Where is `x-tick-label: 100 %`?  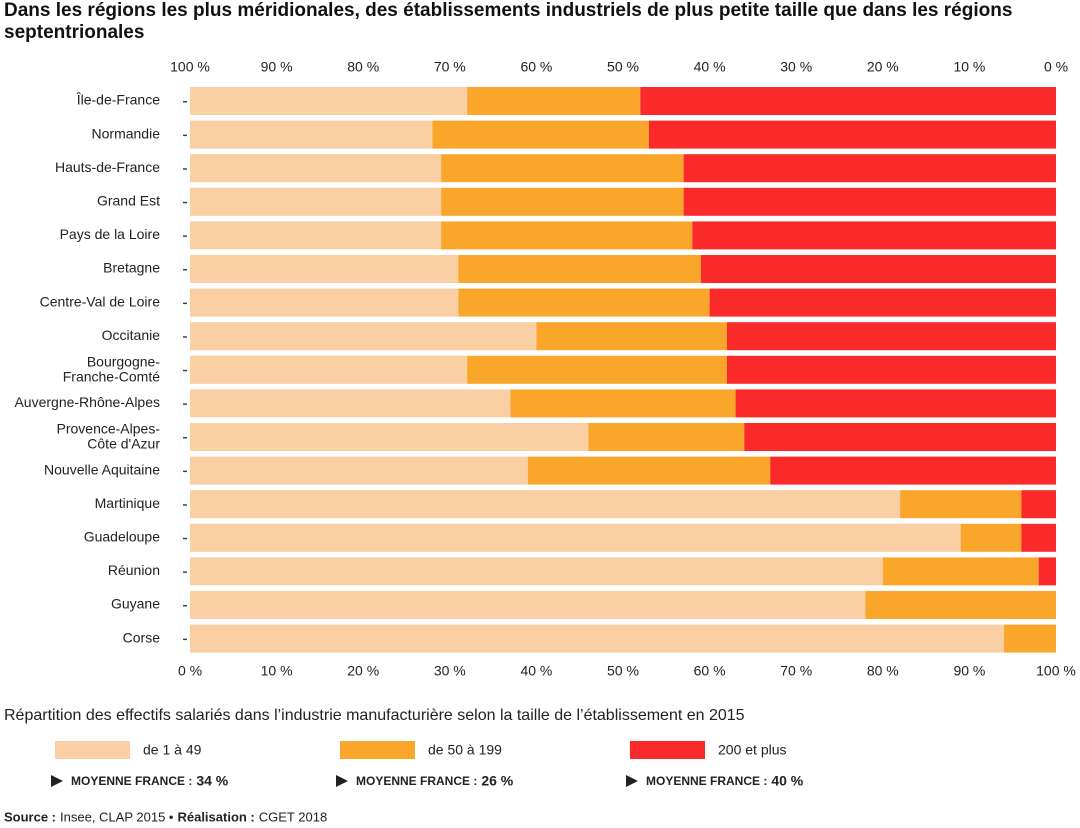 x-tick-label: 100 % is located at coordinates (1056, 671).